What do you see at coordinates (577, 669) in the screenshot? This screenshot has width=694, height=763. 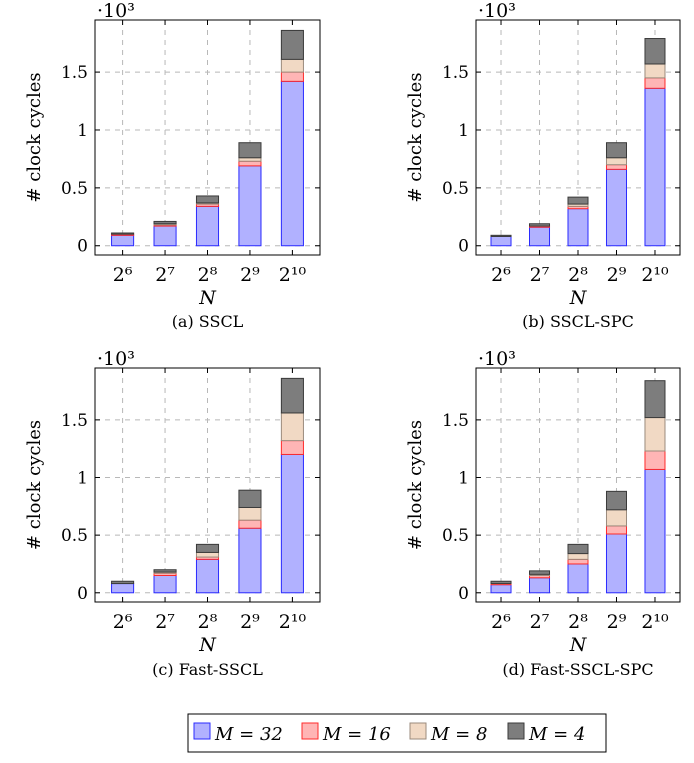 I see `chart-caption: (d) Fast-SSCL-SPC` at bounding box center [577, 669].